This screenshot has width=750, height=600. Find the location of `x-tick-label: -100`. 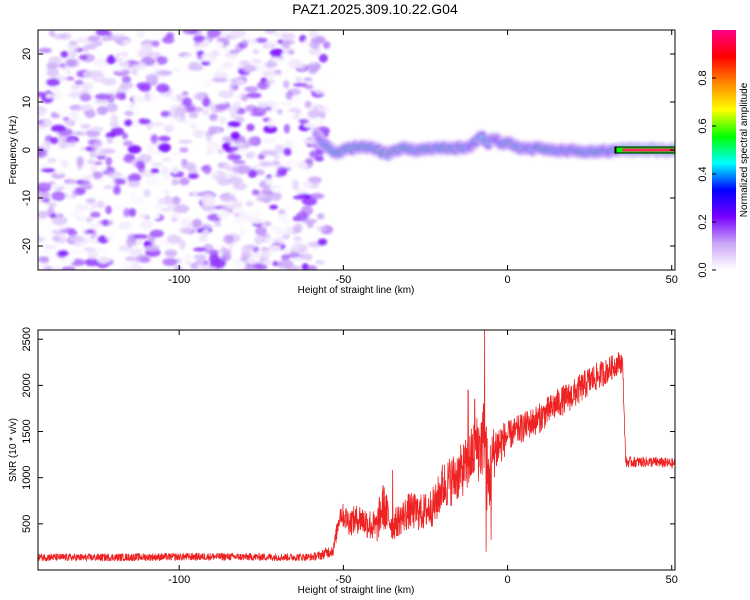

x-tick-label: -100 is located at coordinates (179, 280).